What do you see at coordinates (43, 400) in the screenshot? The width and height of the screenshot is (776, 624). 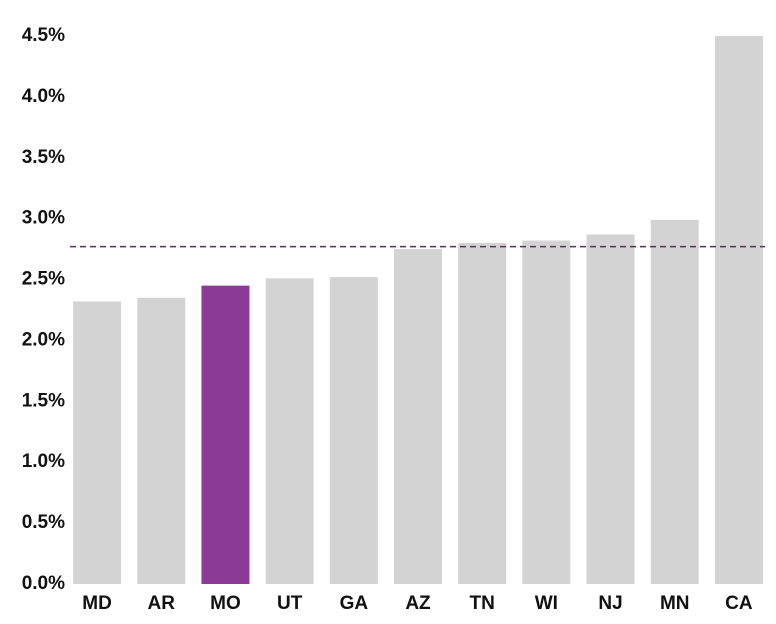 I see `y-tick-label: 1.5%` at bounding box center [43, 400].